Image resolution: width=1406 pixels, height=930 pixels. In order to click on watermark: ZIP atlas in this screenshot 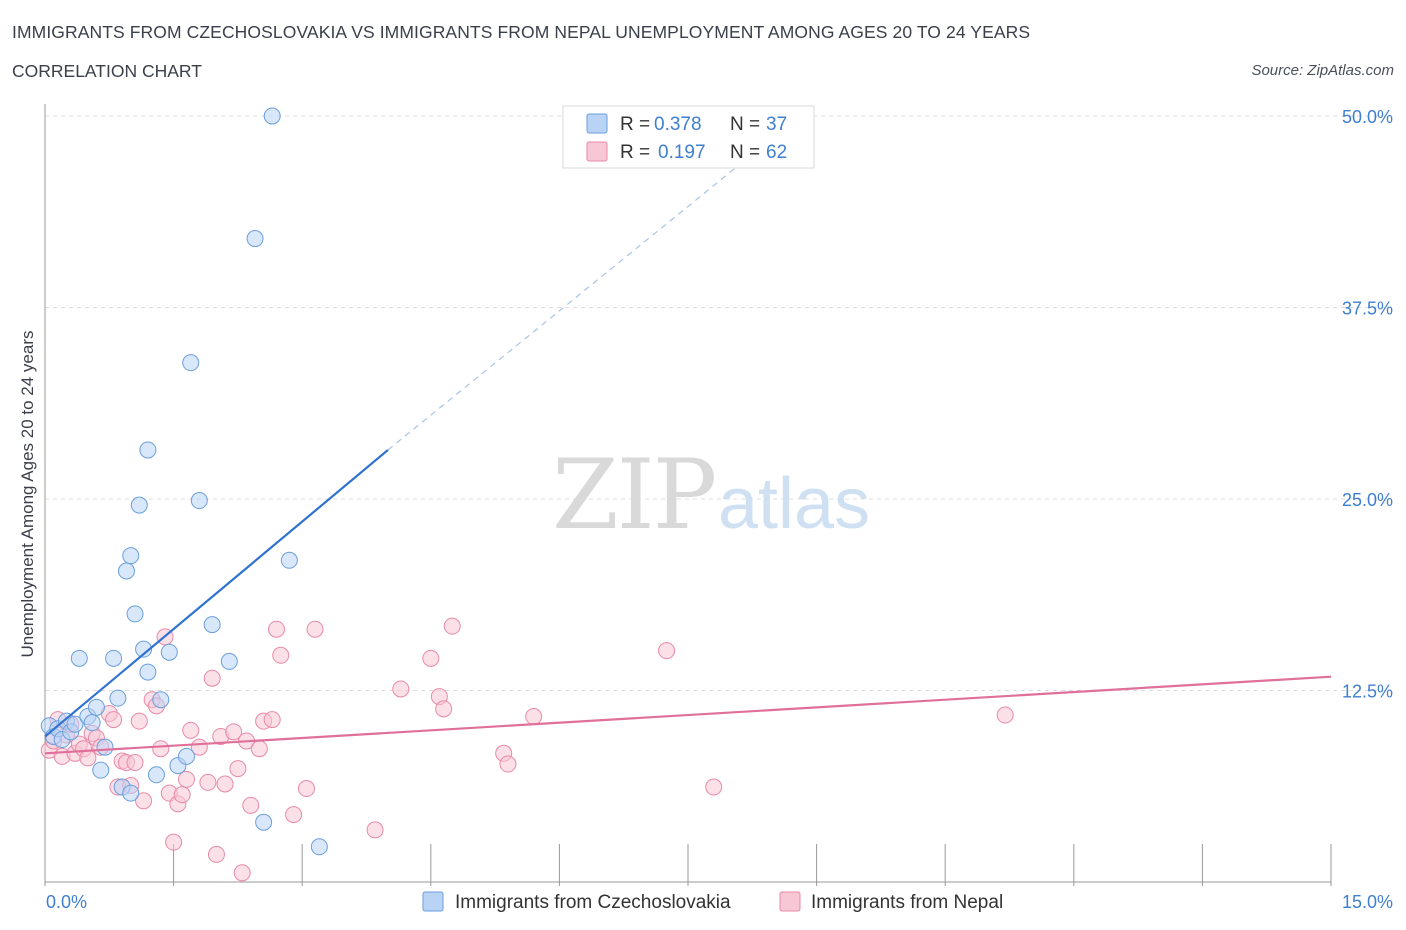, I will do `click(711, 495)`.